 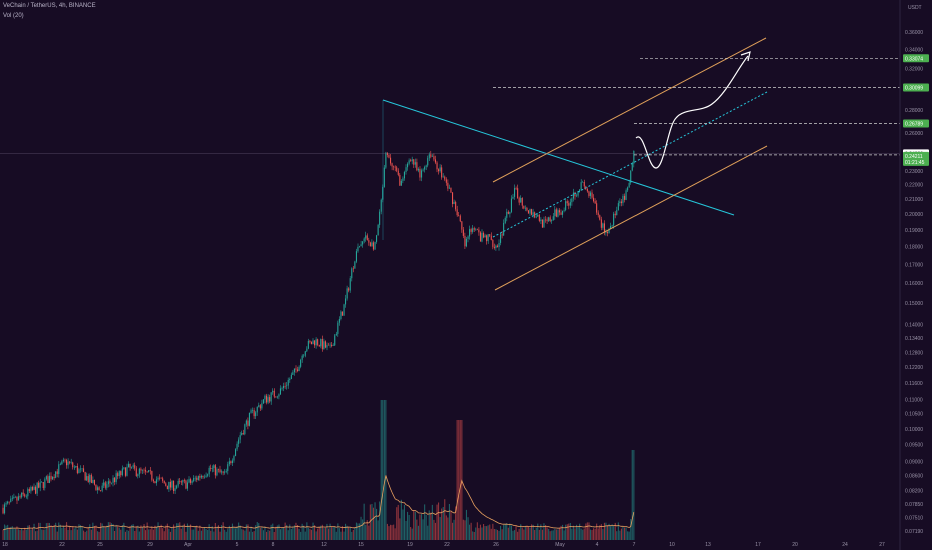 I want to click on wedge-resistance-line, so click(x=558, y=157).